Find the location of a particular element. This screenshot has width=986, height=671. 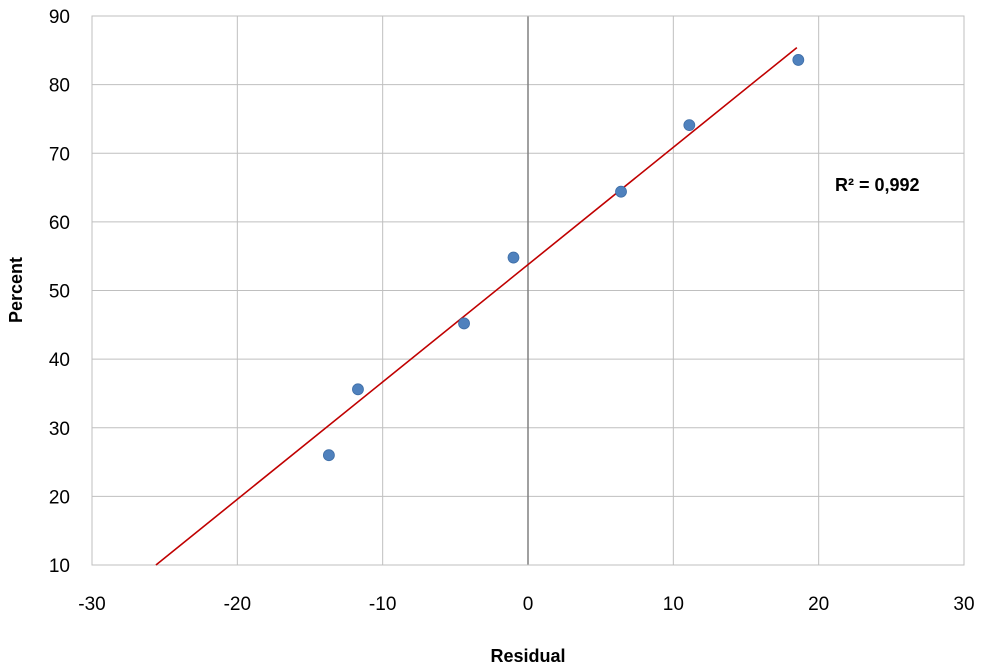

x-tick-label: 0 is located at coordinates (528, 604).